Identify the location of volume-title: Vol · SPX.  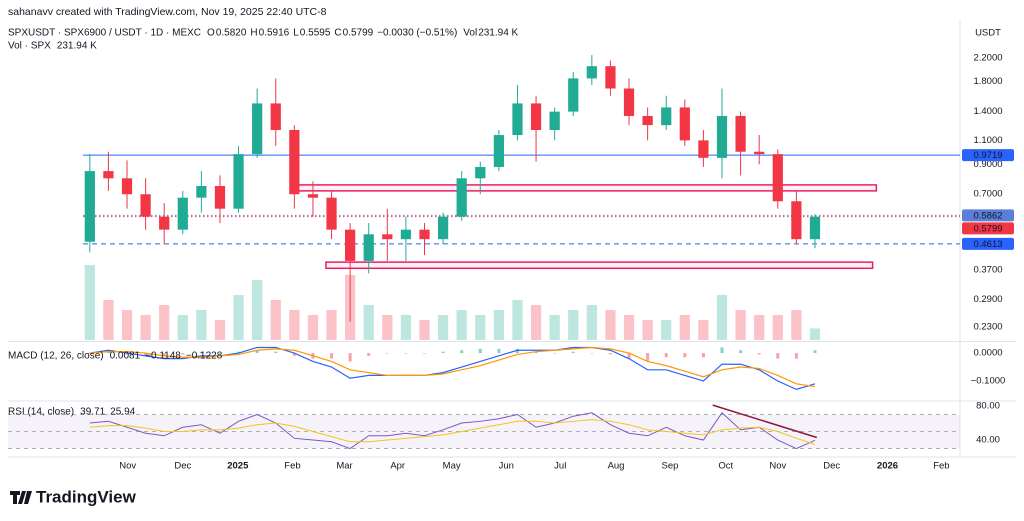
(29, 46).